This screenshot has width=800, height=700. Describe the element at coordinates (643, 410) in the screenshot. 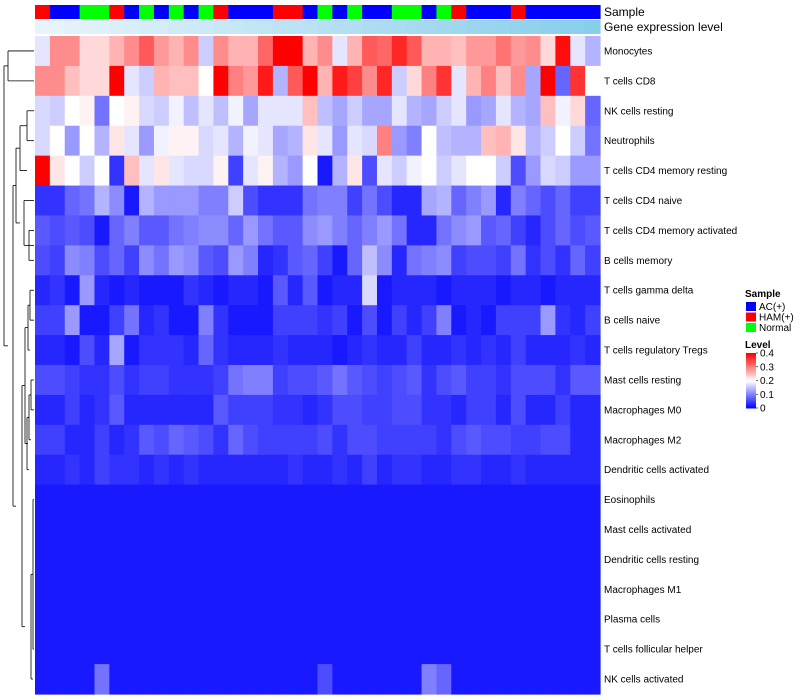

I see `row-label: Macrophages M0` at that location.